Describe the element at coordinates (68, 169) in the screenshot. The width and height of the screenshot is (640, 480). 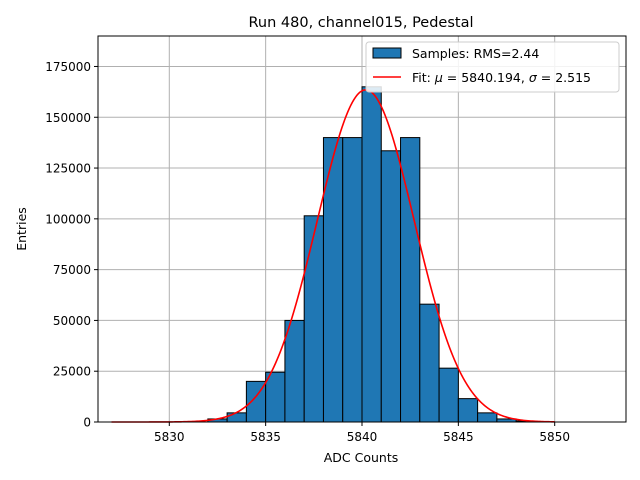
I see `y-tick-label: 125000` at that location.